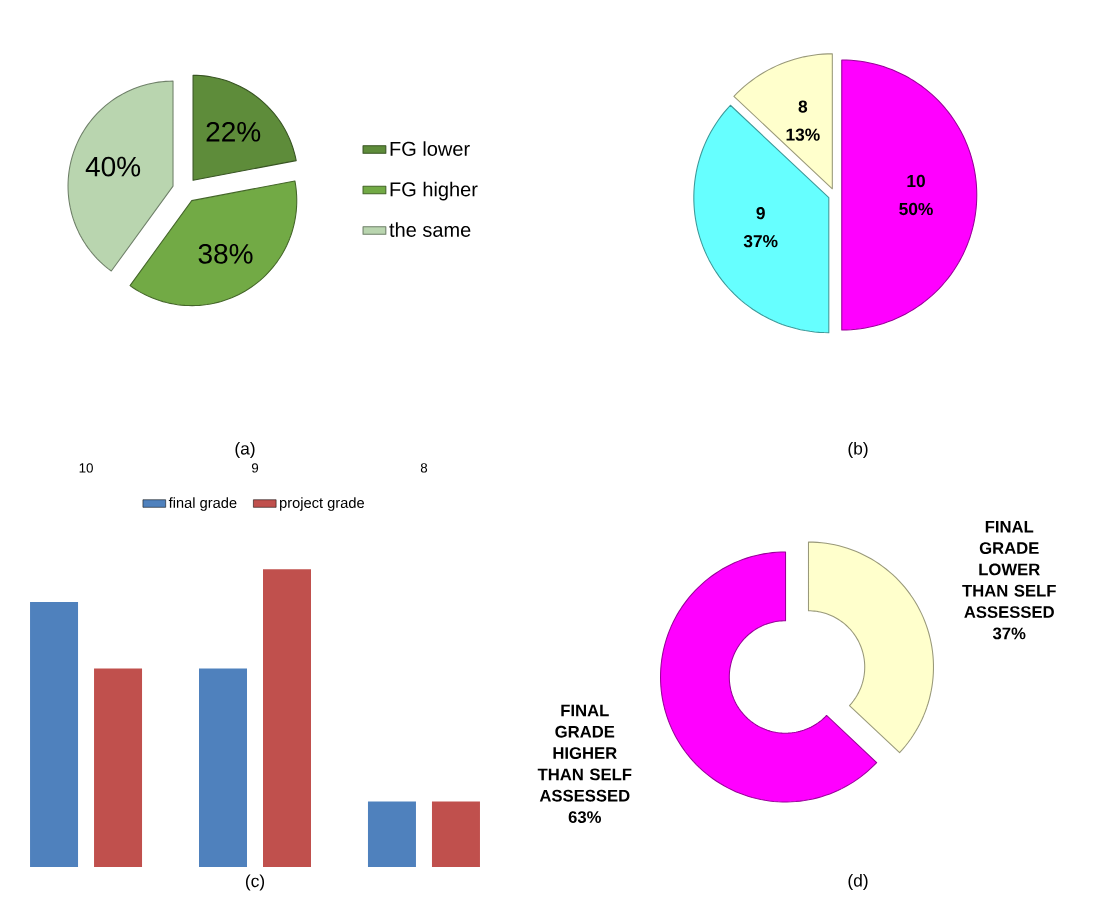 The height and width of the screenshot is (901, 1120). I want to click on data-label: 38%, so click(225, 253).